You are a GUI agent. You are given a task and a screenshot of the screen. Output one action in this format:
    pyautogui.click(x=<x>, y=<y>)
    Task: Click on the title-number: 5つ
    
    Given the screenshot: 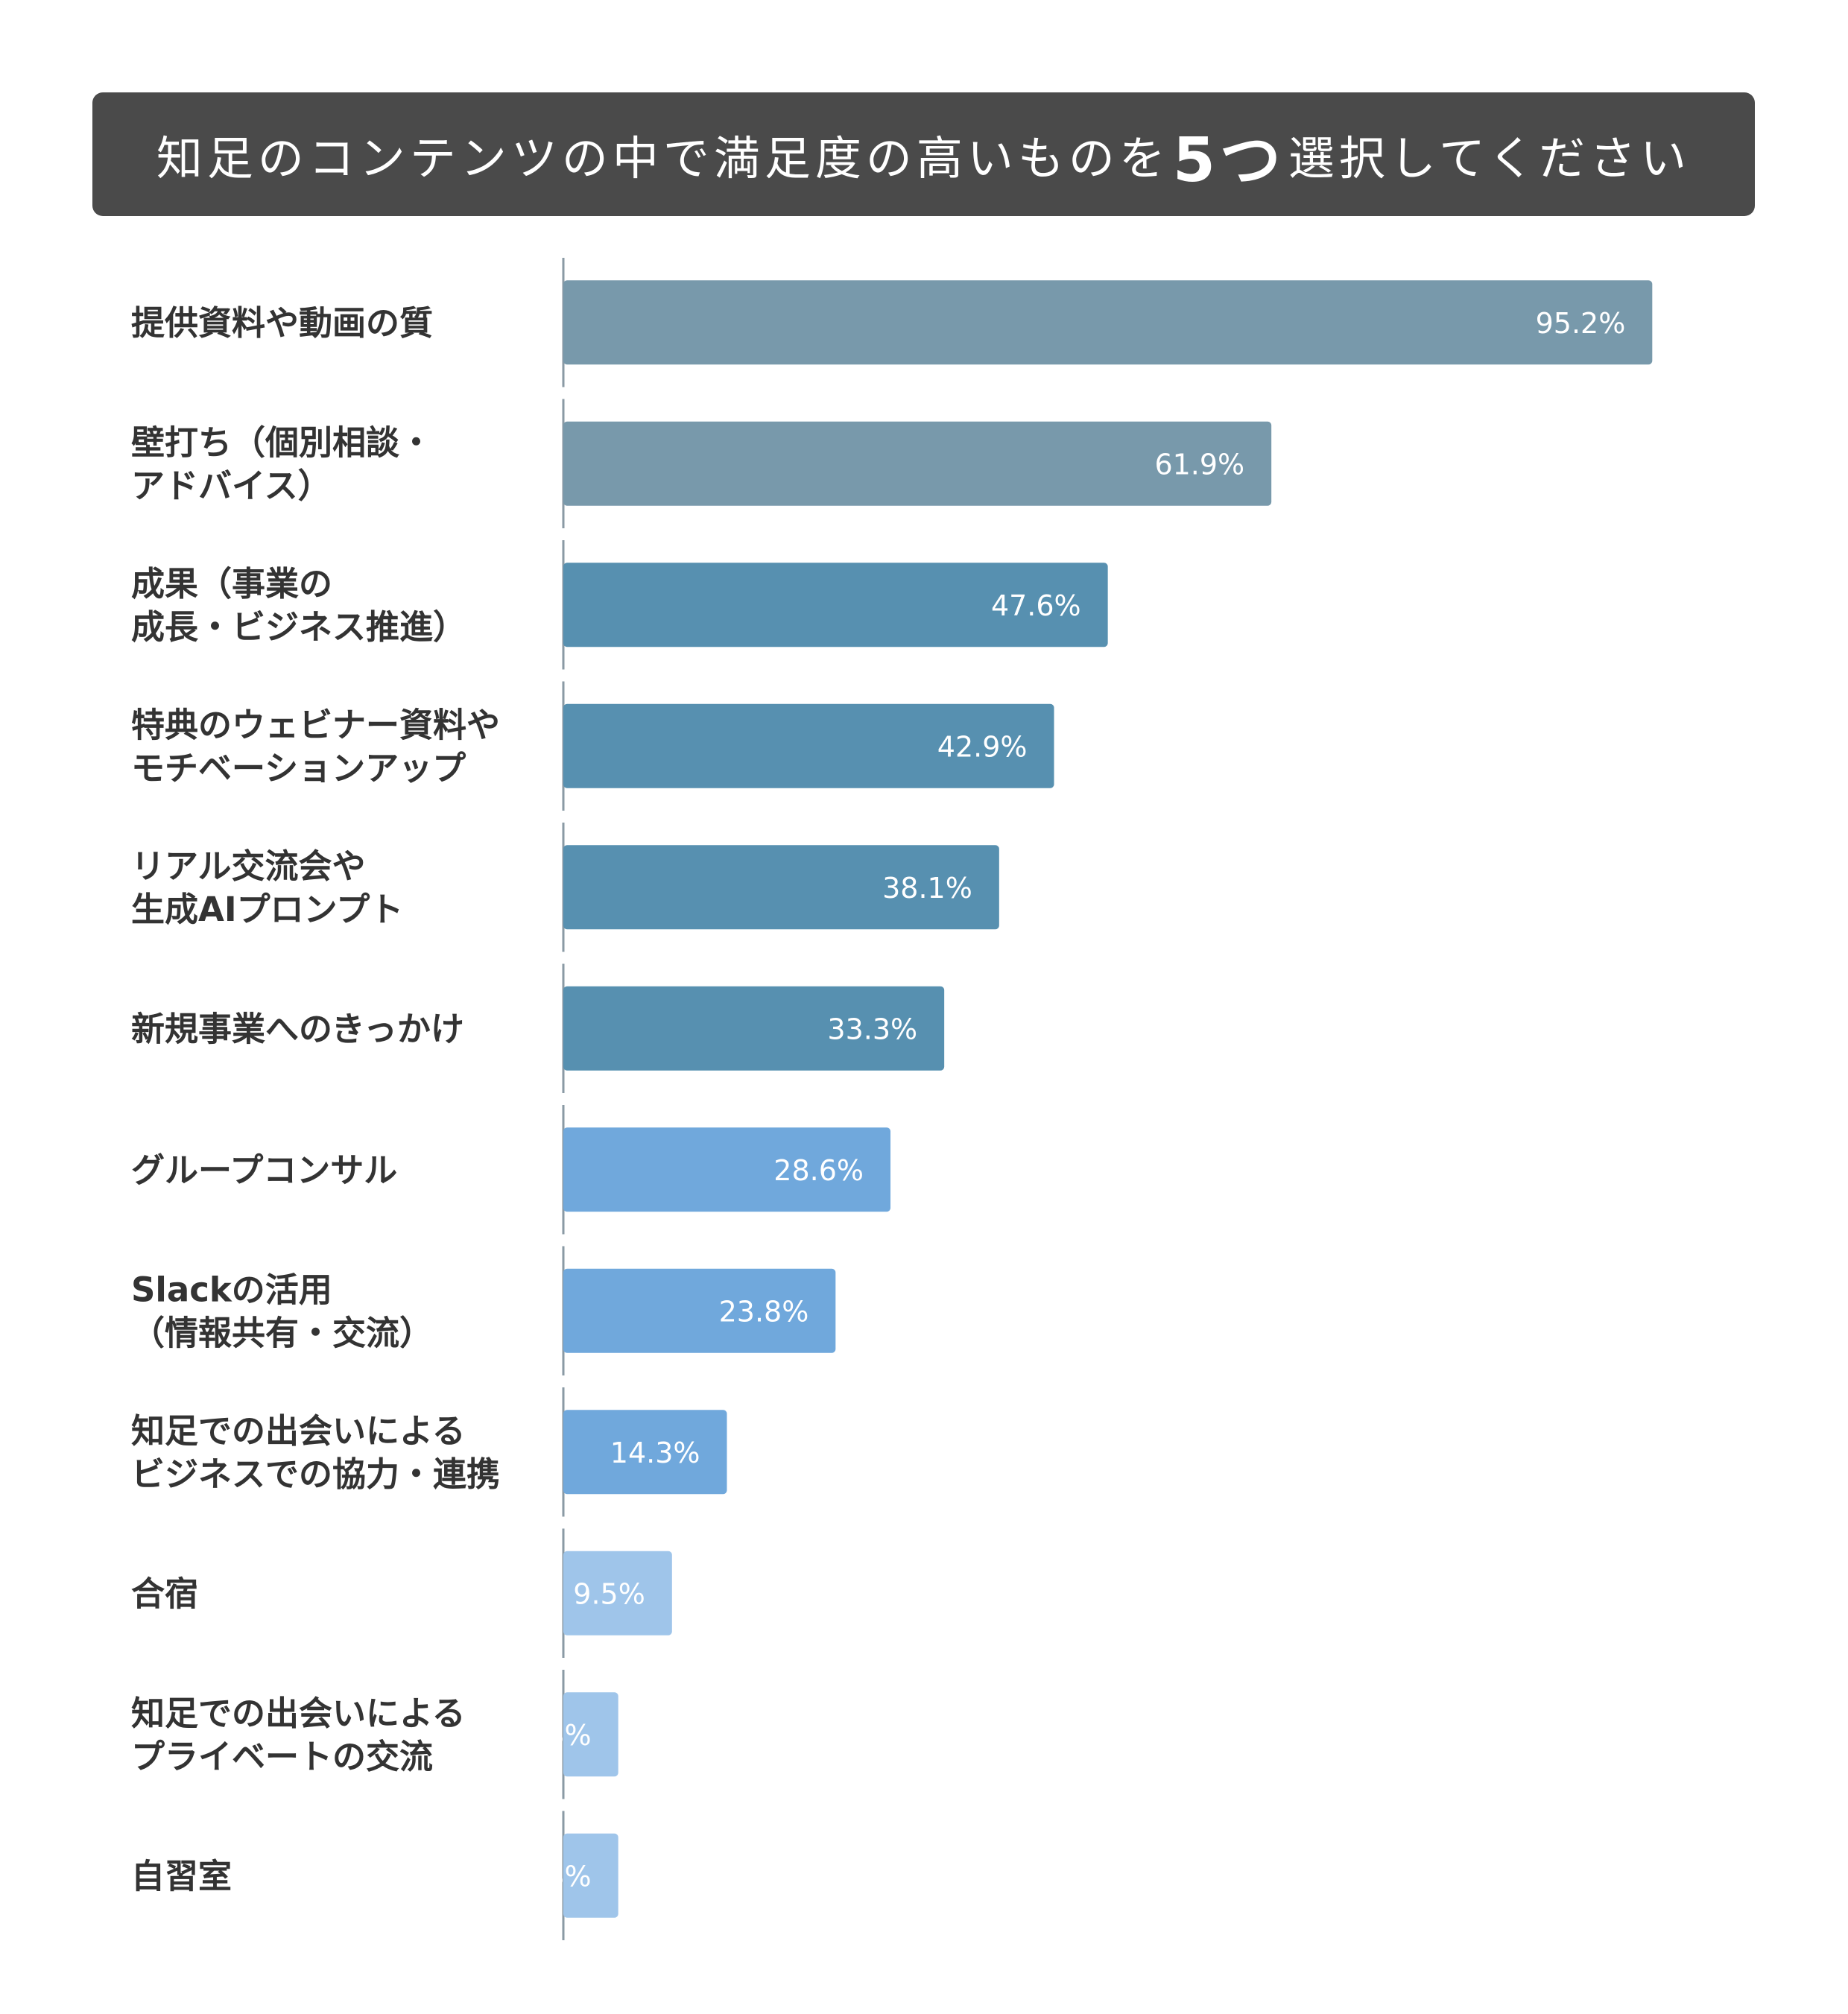 What is the action you would take?
    pyautogui.click(x=1228, y=160)
    